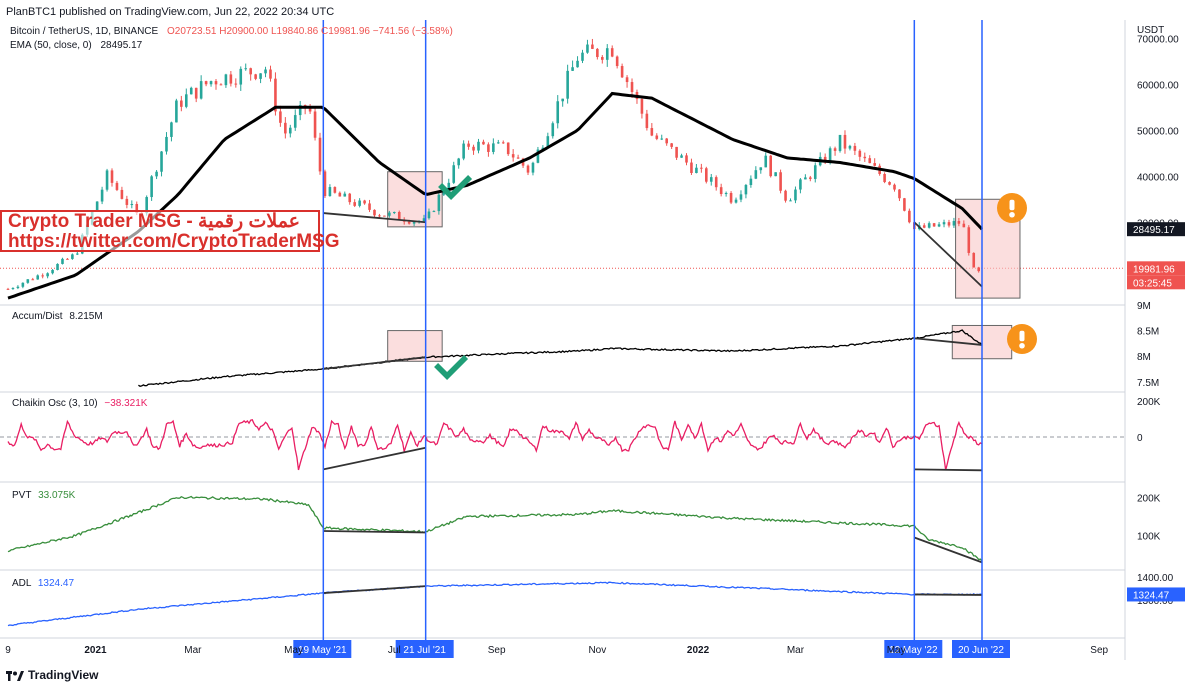 The width and height of the screenshot is (1200, 686). I want to click on ema-price-tag: 28495.17, so click(1154, 230).